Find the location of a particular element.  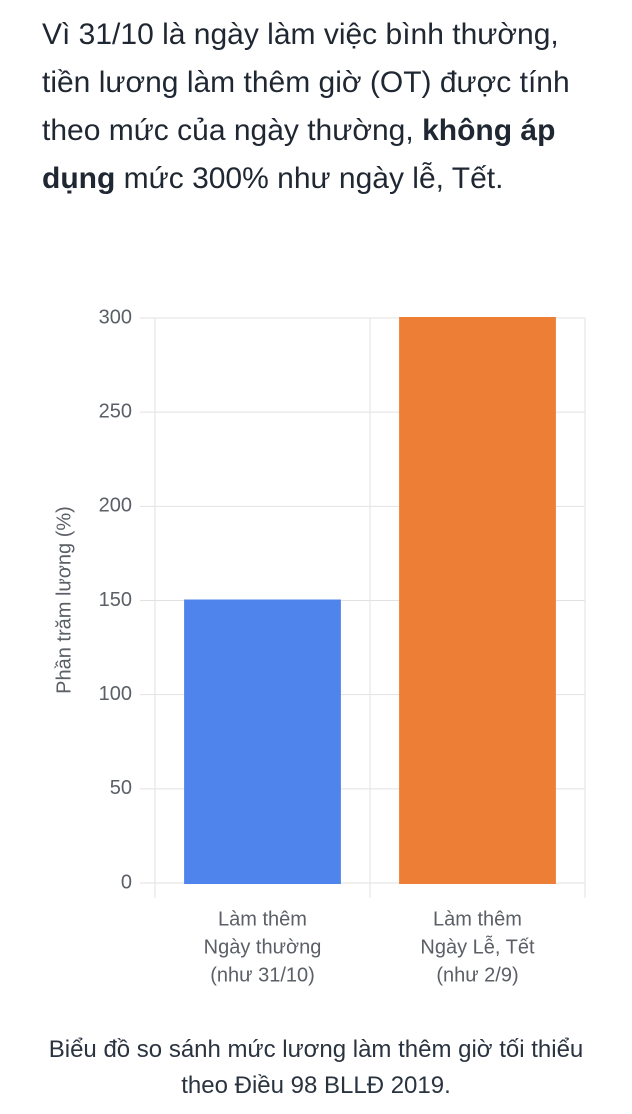

y-tick-label: 50 is located at coordinates (121, 788).